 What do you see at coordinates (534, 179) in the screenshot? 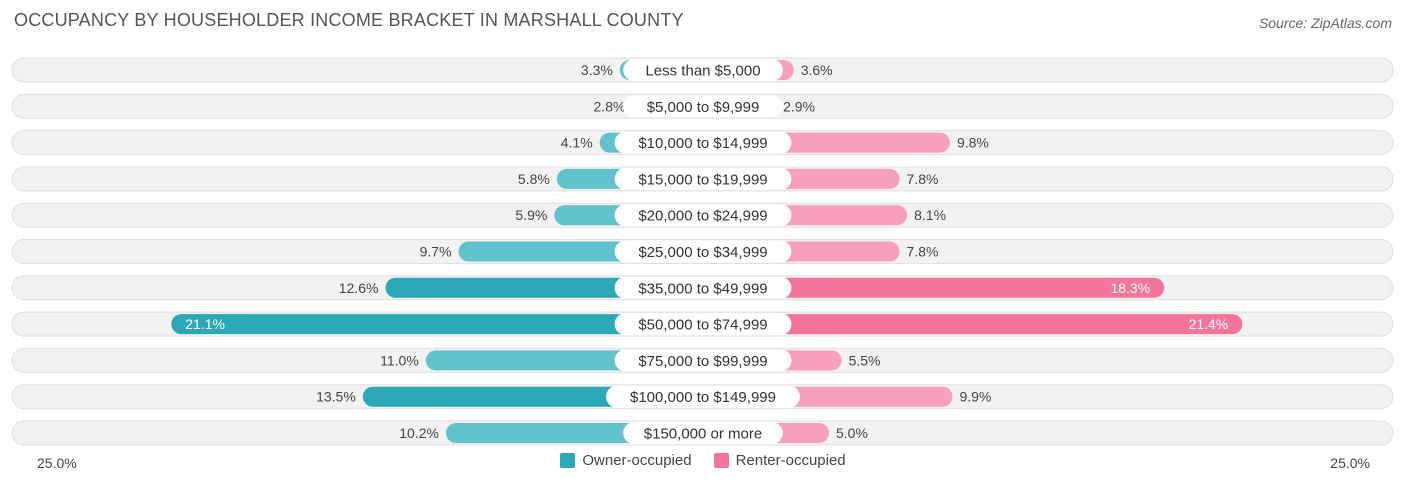
I see `owner-value-label: 5.8%` at bounding box center [534, 179].